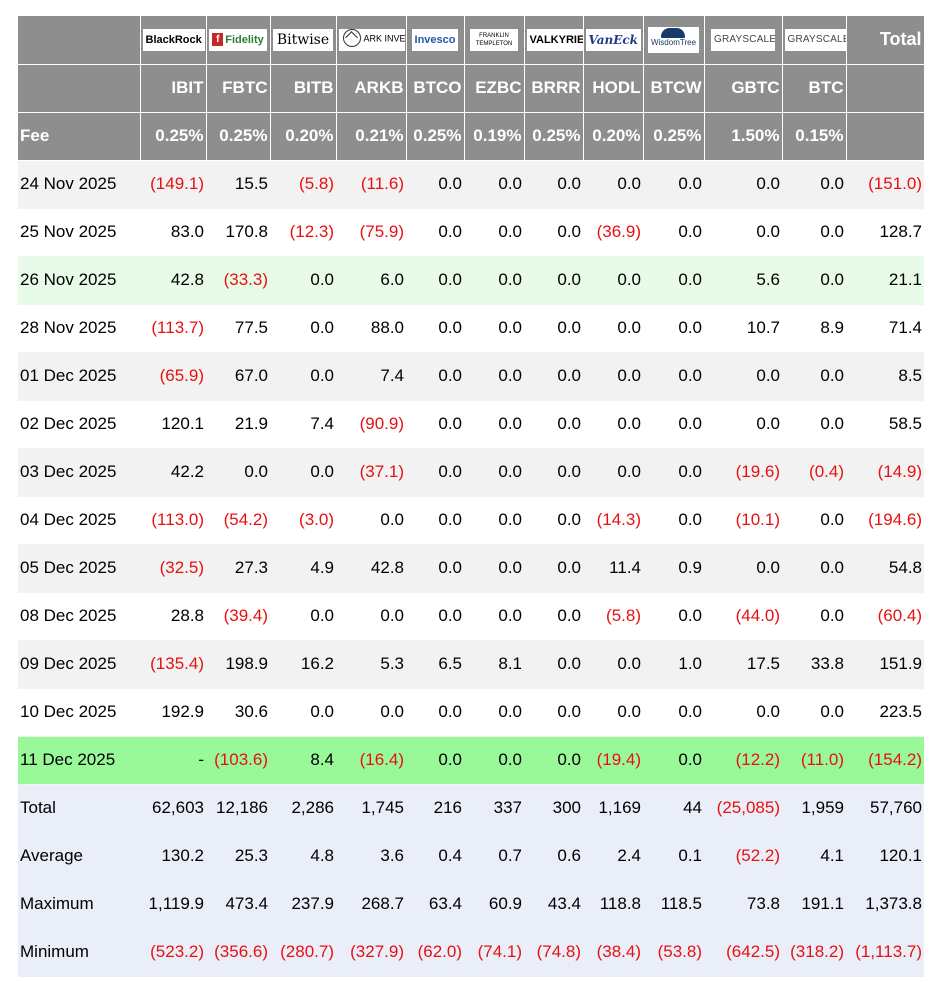 The height and width of the screenshot is (982, 941). What do you see at coordinates (238, 760) in the screenshot?
I see `cell-fbtc: (103.6)` at bounding box center [238, 760].